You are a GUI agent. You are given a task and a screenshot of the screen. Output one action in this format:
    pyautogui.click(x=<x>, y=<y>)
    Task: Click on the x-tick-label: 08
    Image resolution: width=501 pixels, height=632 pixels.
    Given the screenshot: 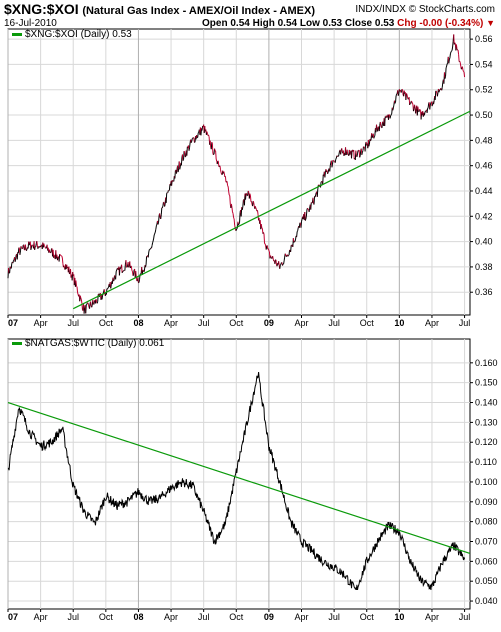 What is the action you would take?
    pyautogui.click(x=138, y=617)
    